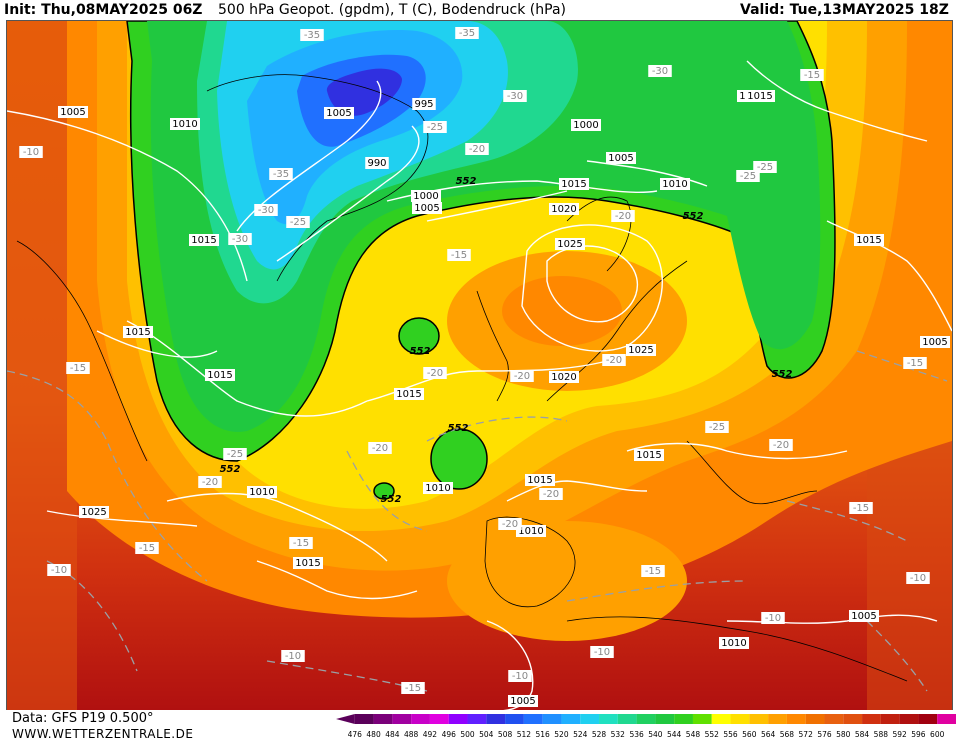 The width and height of the screenshot is (959, 741). I want to click on temperature-label: -35, so click(312, 35).